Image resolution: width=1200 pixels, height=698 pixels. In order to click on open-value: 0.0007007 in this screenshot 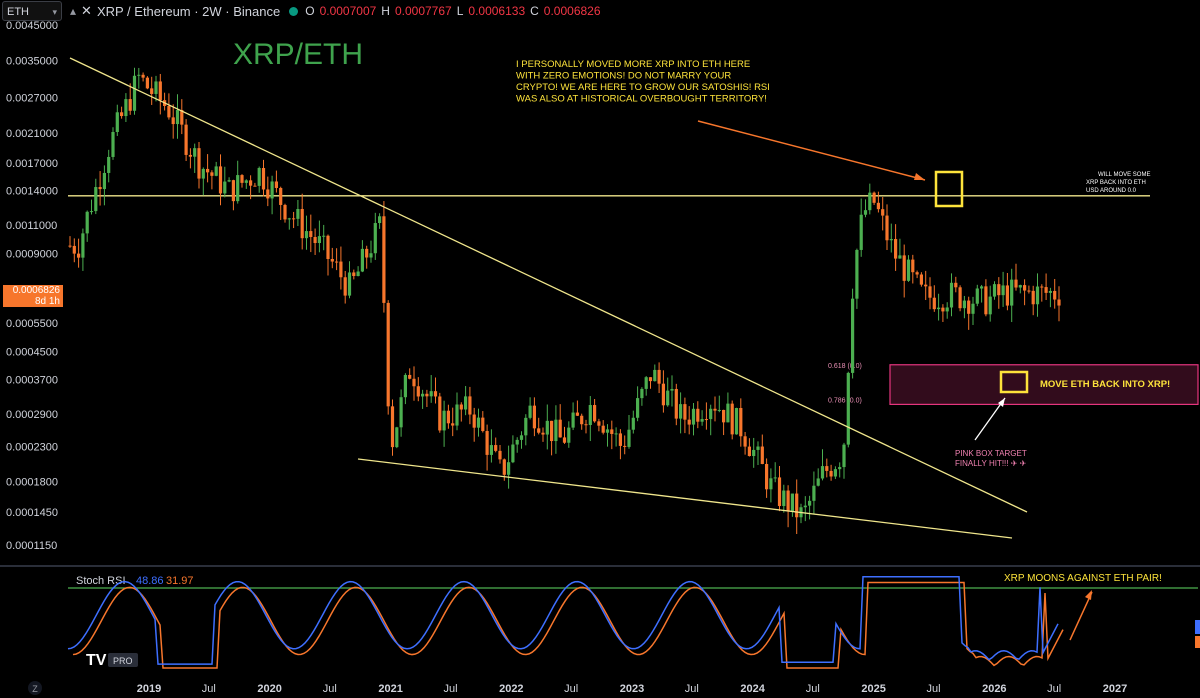, I will do `click(348, 11)`.